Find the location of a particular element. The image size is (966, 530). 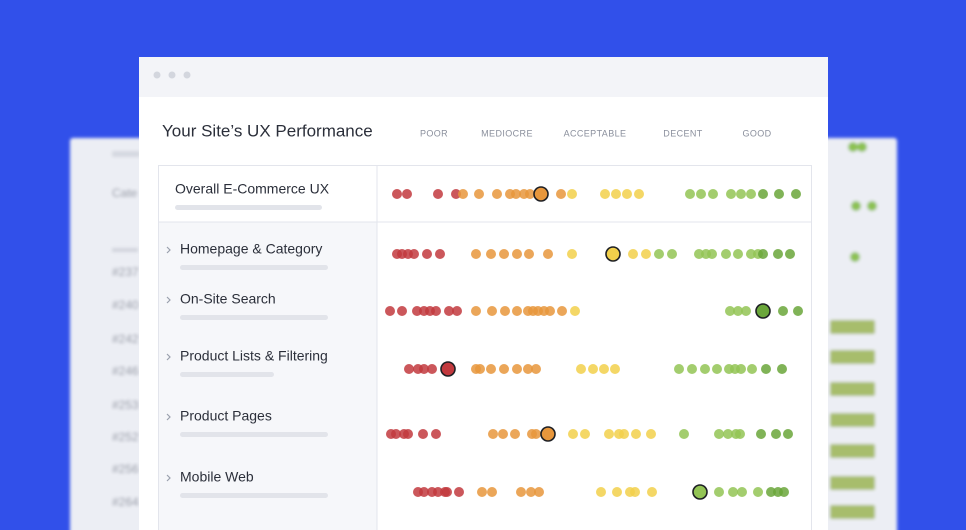

row: Product Pages is located at coordinates (479, 425).